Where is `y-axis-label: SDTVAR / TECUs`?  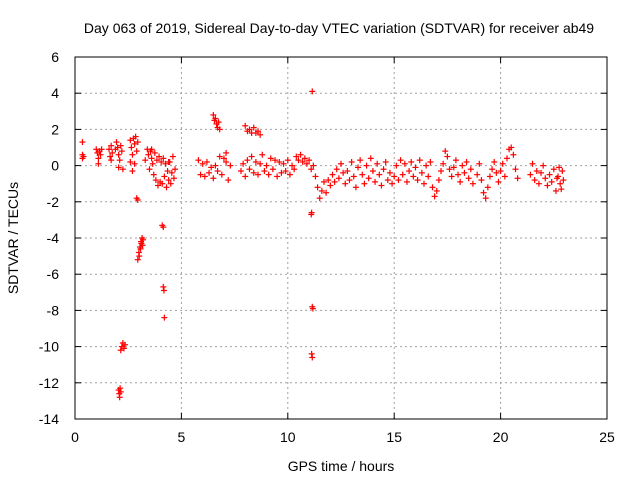 y-axis-label: SDTVAR / TECUs is located at coordinates (13, 238).